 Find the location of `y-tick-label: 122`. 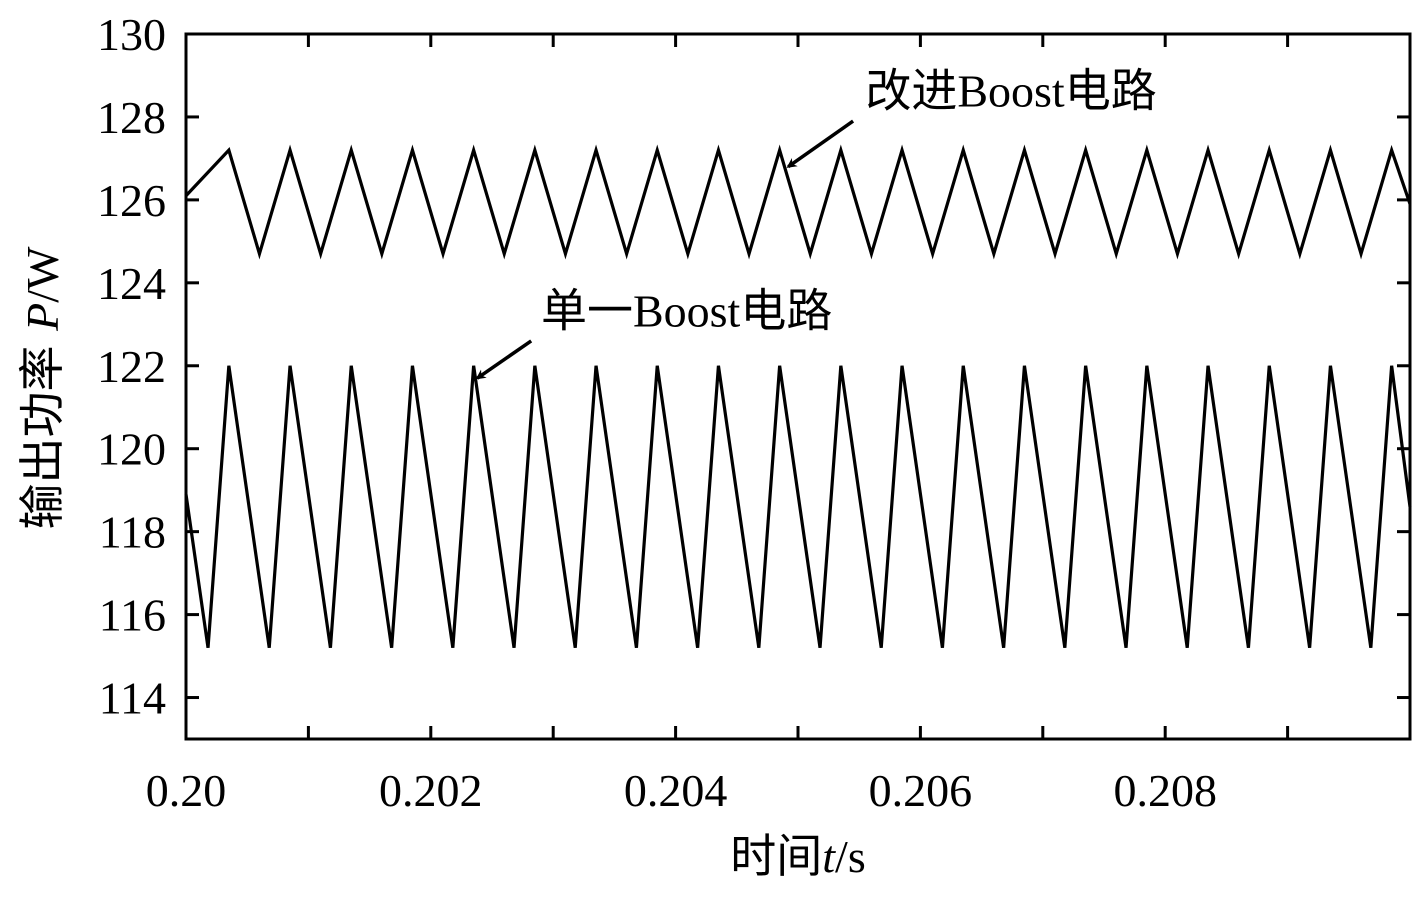

y-tick-label: 122 is located at coordinates (131, 366).